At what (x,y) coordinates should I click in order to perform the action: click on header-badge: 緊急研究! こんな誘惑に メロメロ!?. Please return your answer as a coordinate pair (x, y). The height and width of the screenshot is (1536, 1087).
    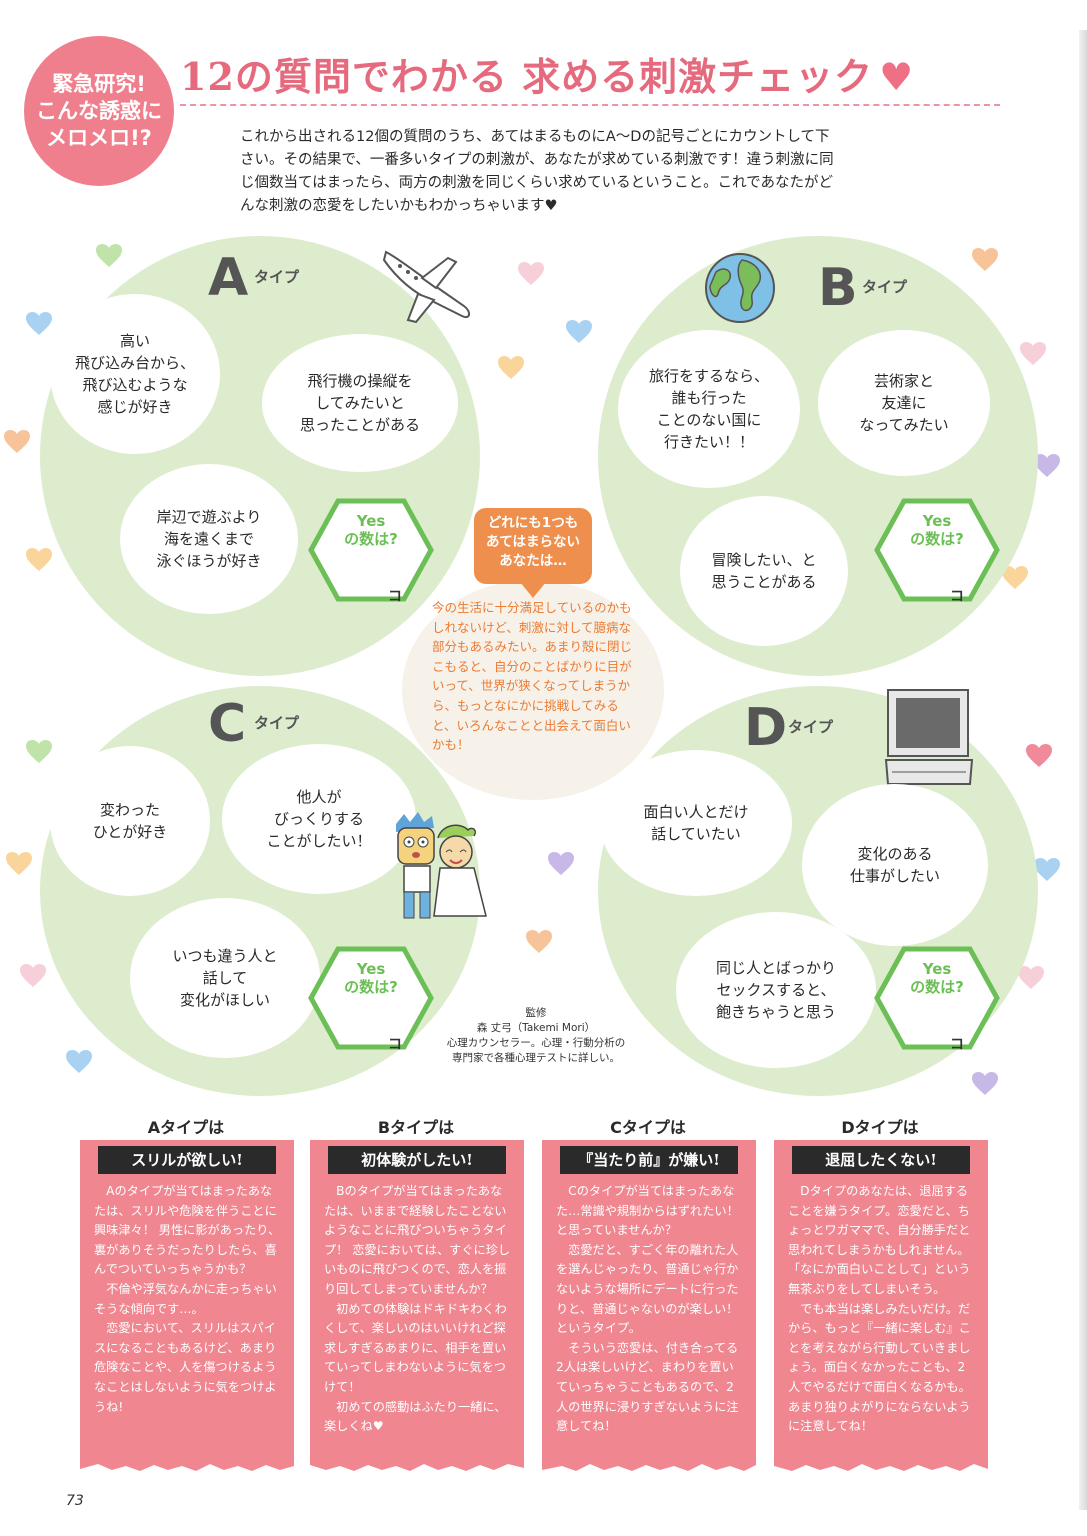
    Looking at the image, I should click on (99, 111).